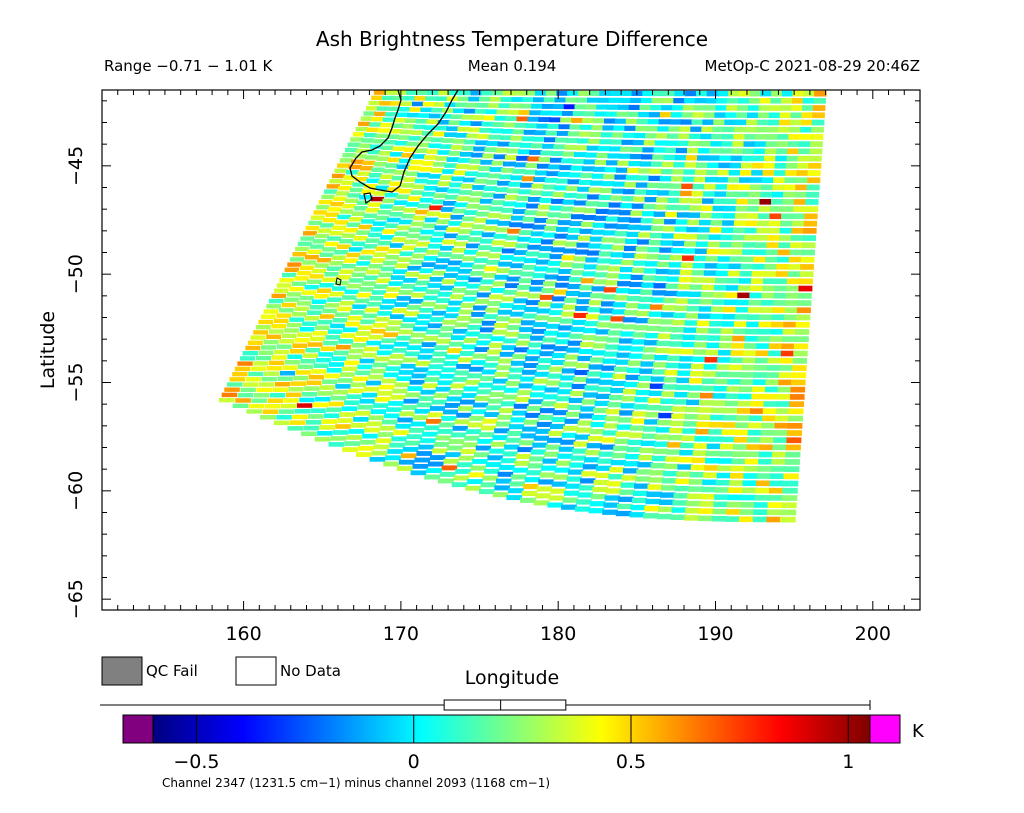 Image resolution: width=1024 pixels, height=813 pixels. What do you see at coordinates (505, 705) in the screenshot?
I see `colorbar-range-slider` at bounding box center [505, 705].